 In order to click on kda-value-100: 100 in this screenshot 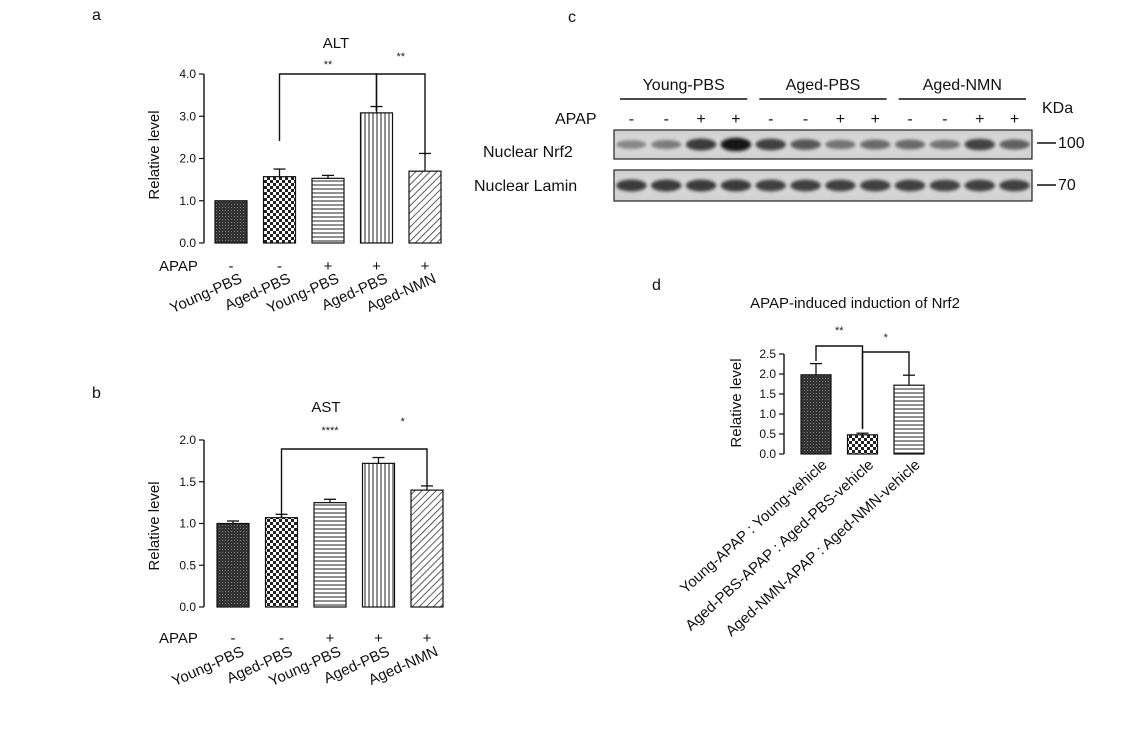, I will do `click(1071, 143)`.